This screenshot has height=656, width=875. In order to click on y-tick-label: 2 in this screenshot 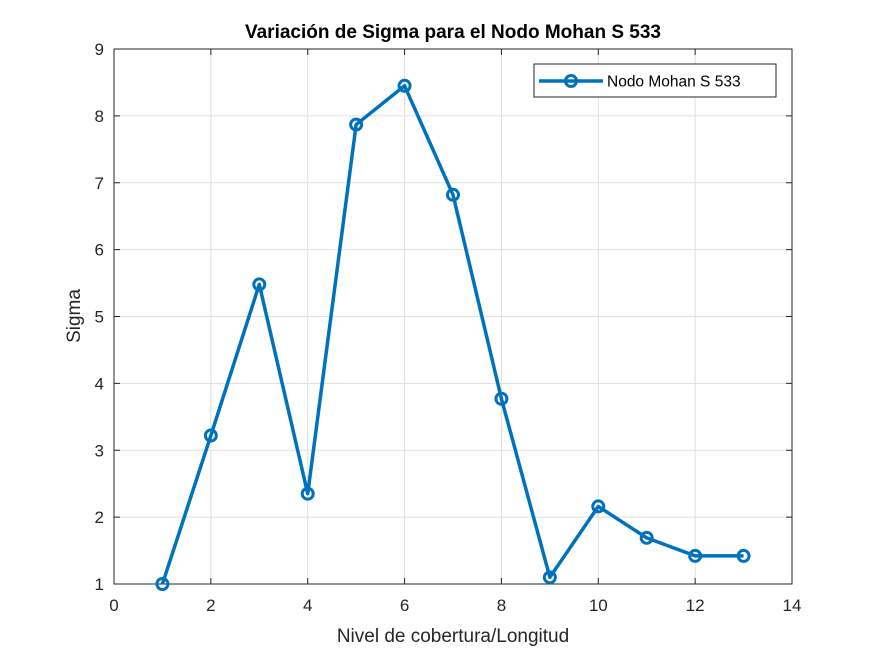, I will do `click(99, 517)`.